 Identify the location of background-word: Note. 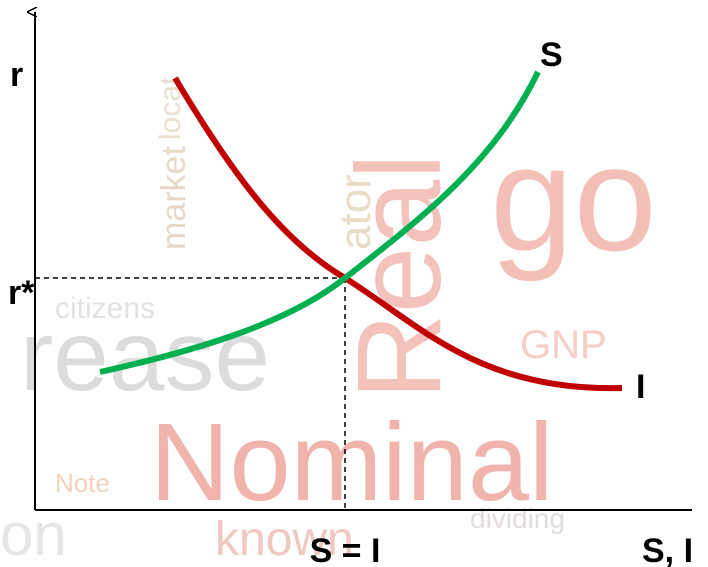
(82, 483).